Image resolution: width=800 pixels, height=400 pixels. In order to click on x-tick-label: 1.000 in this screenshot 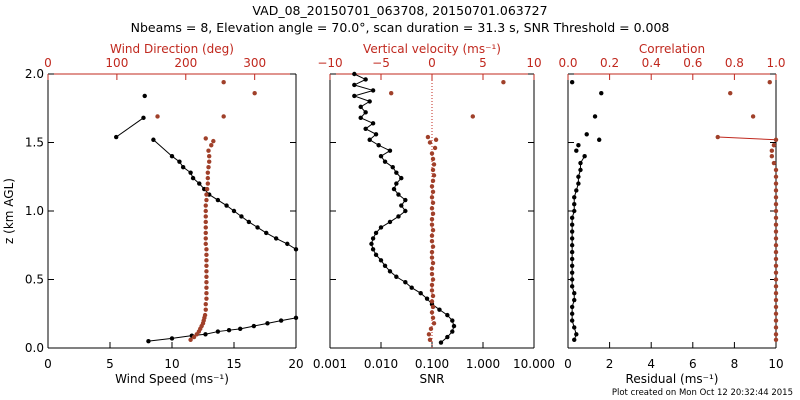, I will do `click(483, 364)`.